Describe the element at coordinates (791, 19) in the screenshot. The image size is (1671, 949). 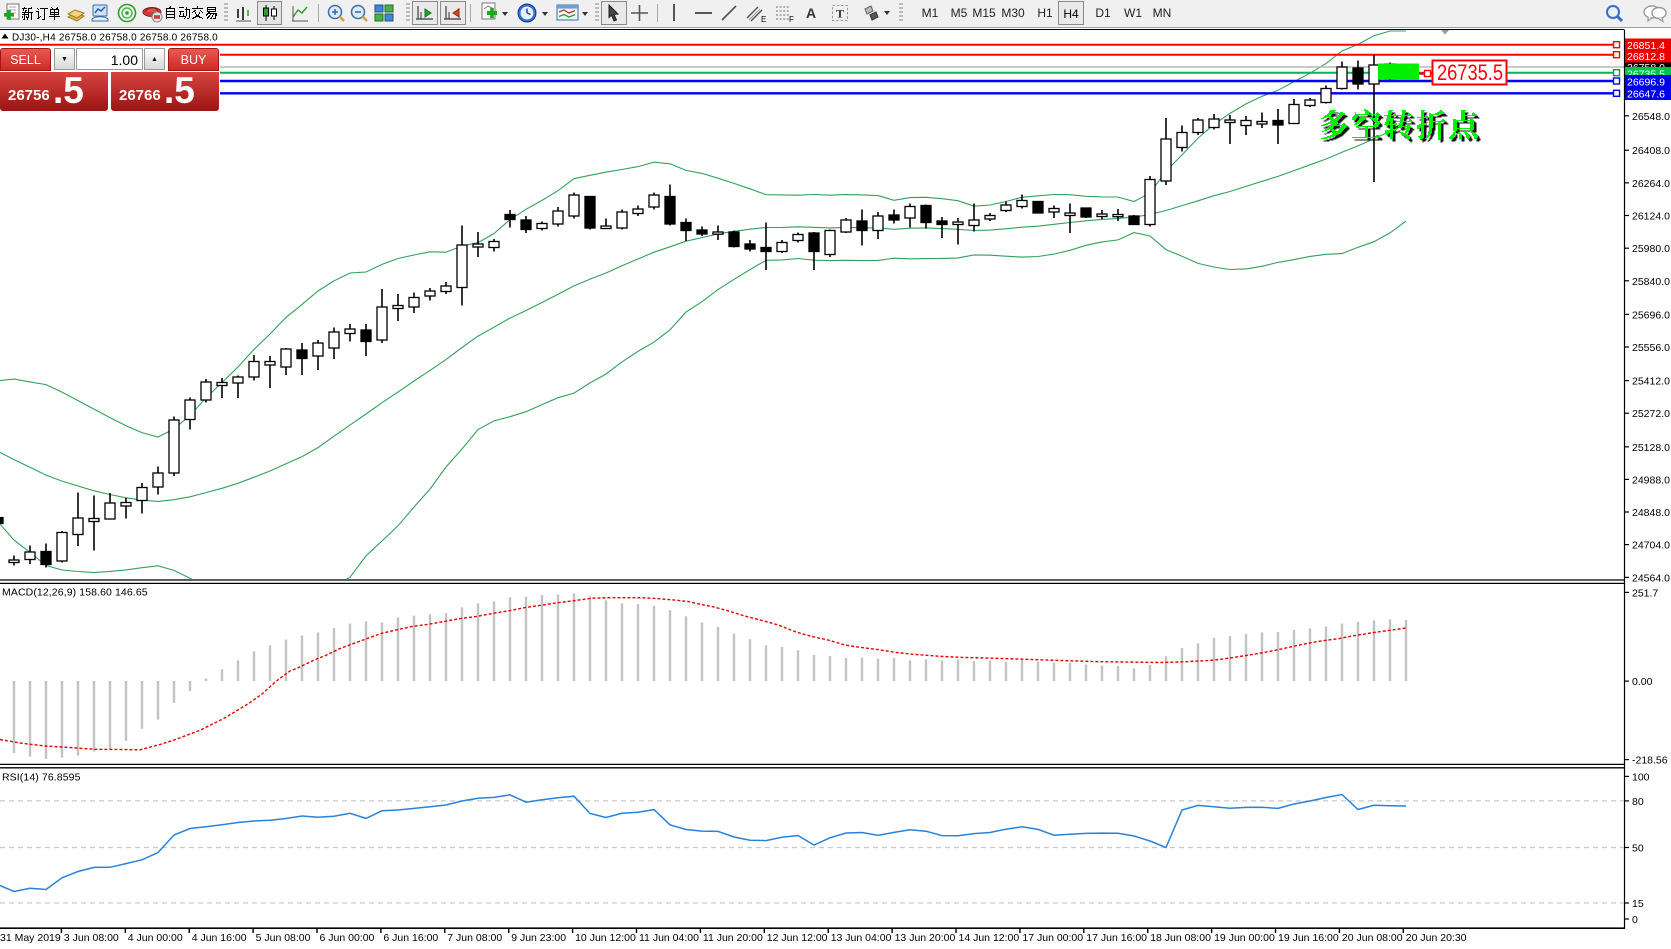
I see `svg-text: F` at that location.